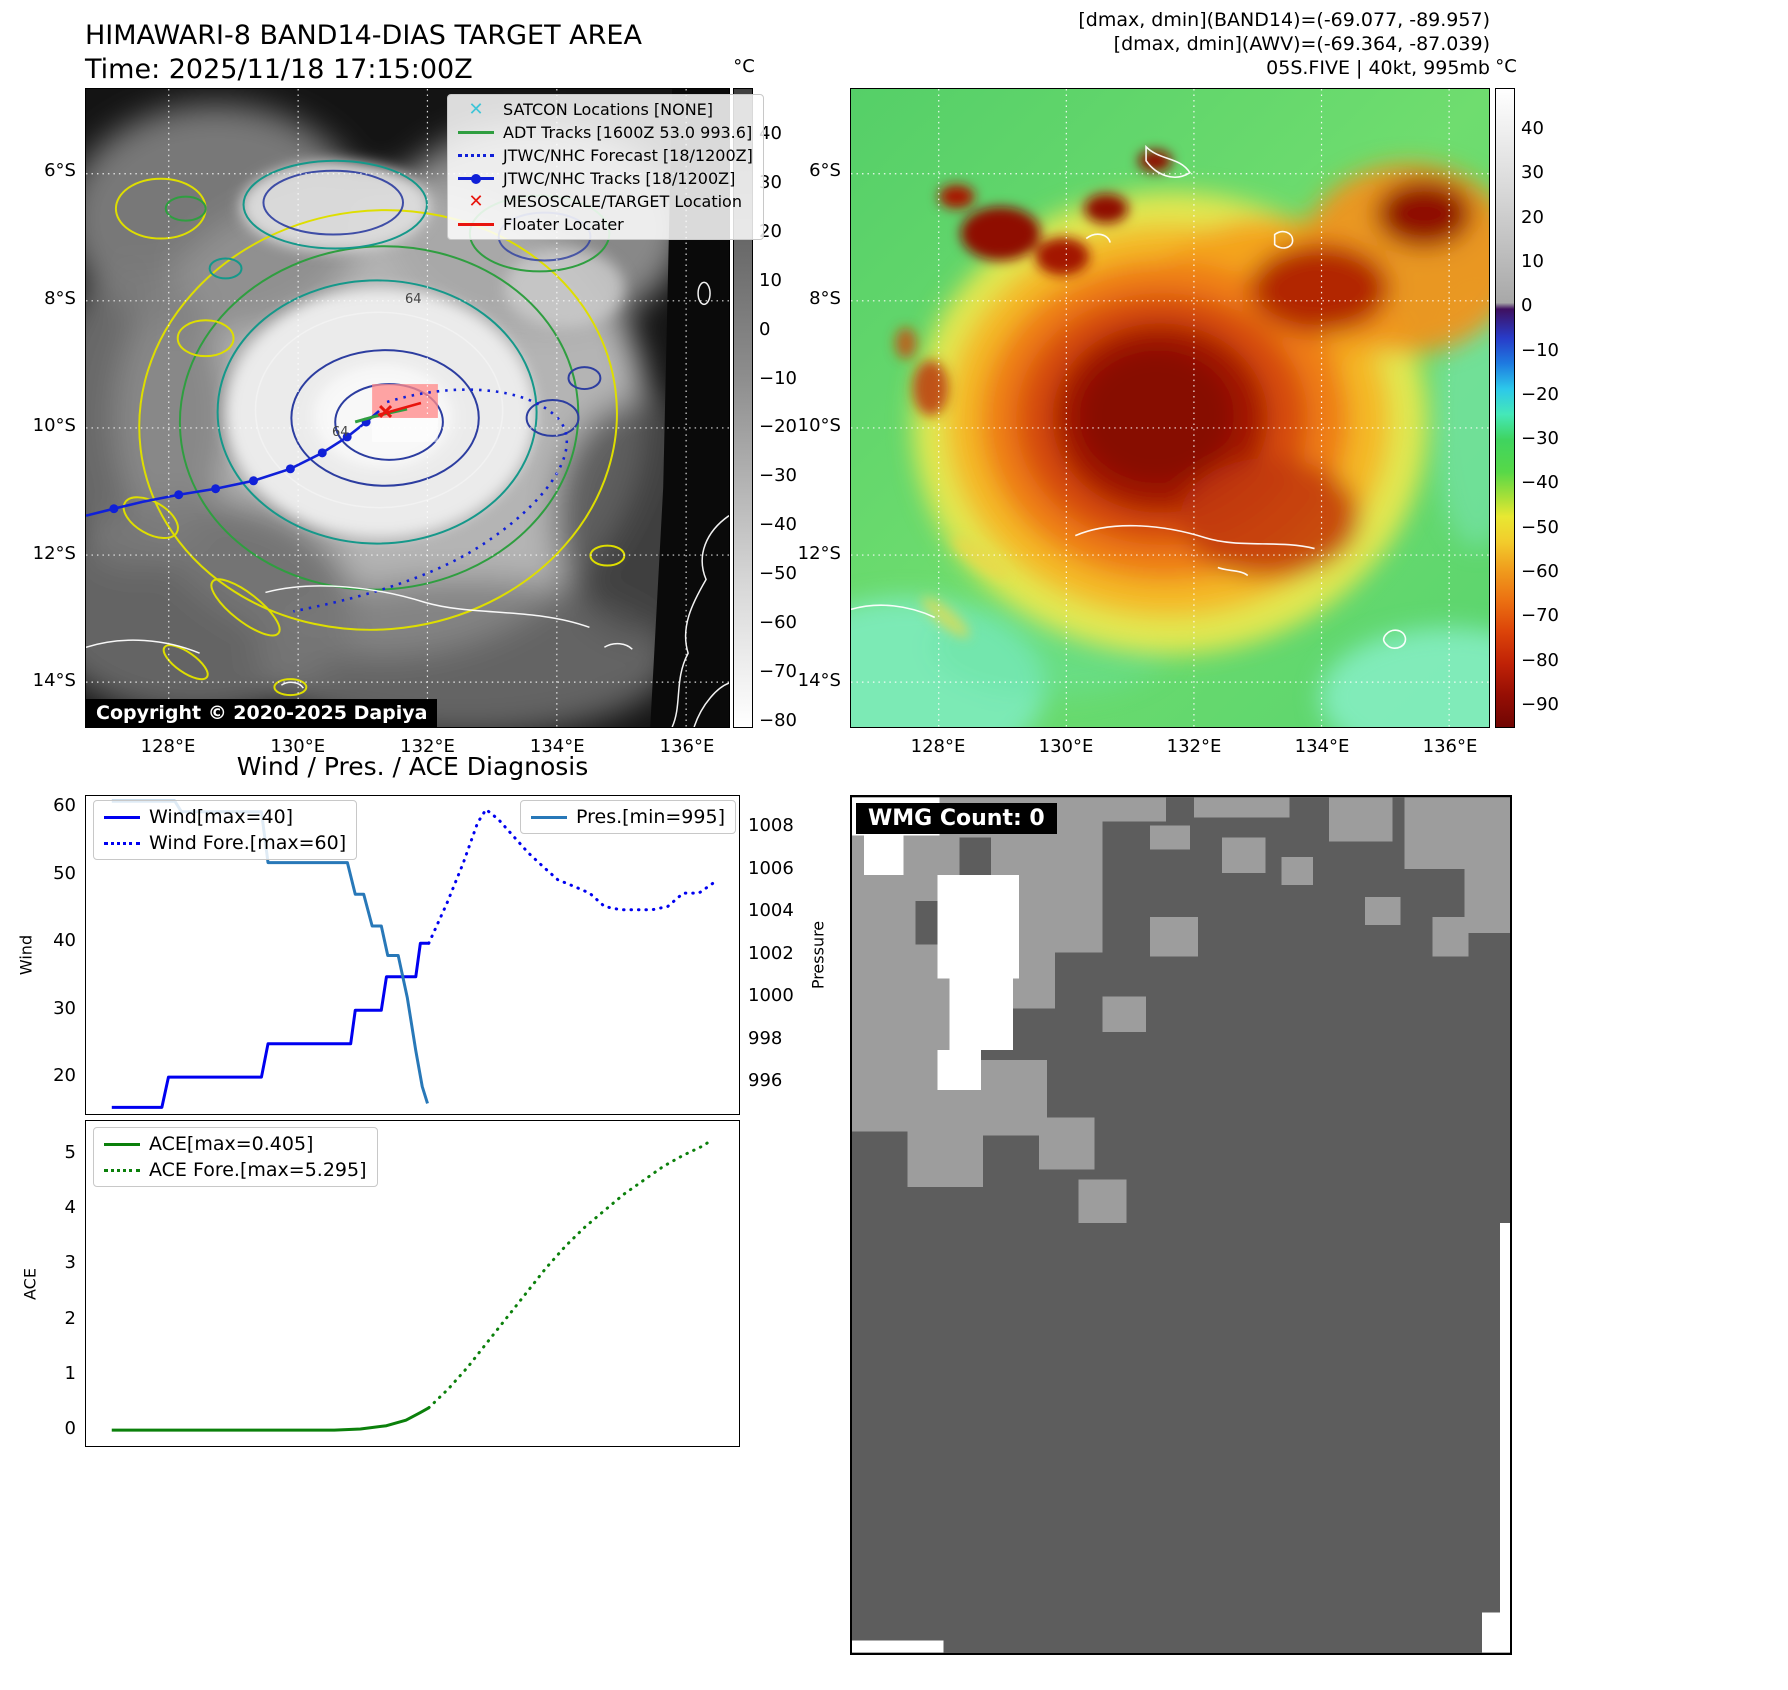  I want to click on band14-map-legend-item: ADT Tracks [1600Z 53.0 993.6], so click(605, 132).